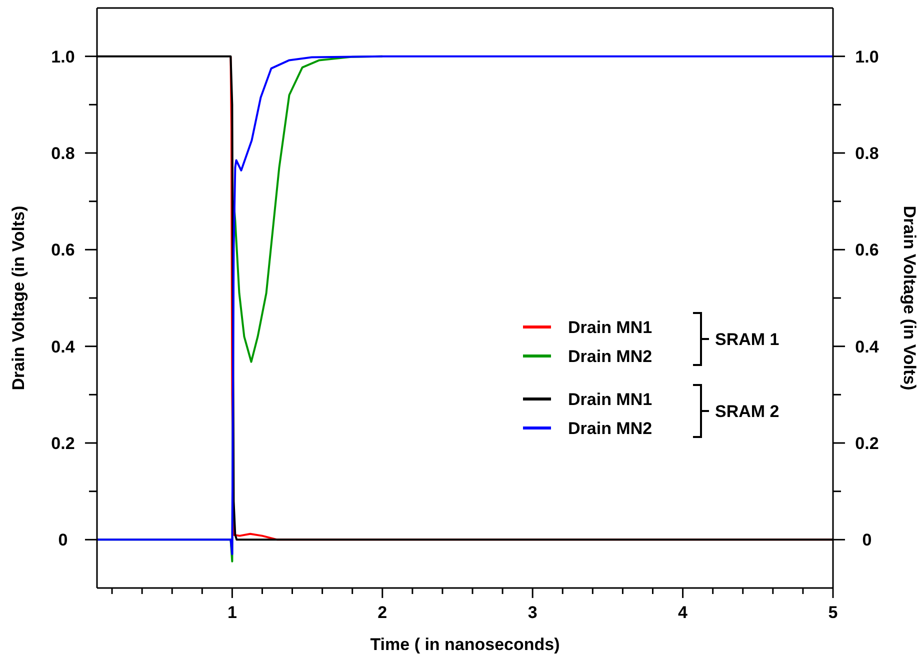 Image resolution: width=922 pixels, height=658 pixels. What do you see at coordinates (867, 346) in the screenshot?
I see `y2-tick-label: 0.4` at bounding box center [867, 346].